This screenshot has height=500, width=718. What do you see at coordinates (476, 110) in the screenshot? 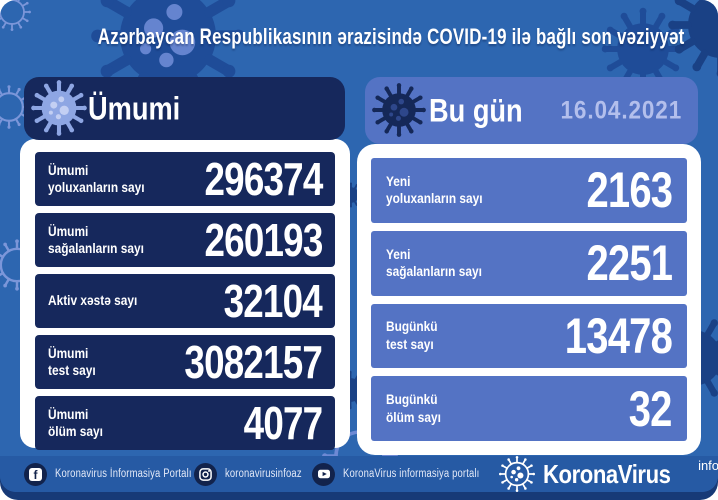
I see `today-header-label: Bu gün` at bounding box center [476, 110].